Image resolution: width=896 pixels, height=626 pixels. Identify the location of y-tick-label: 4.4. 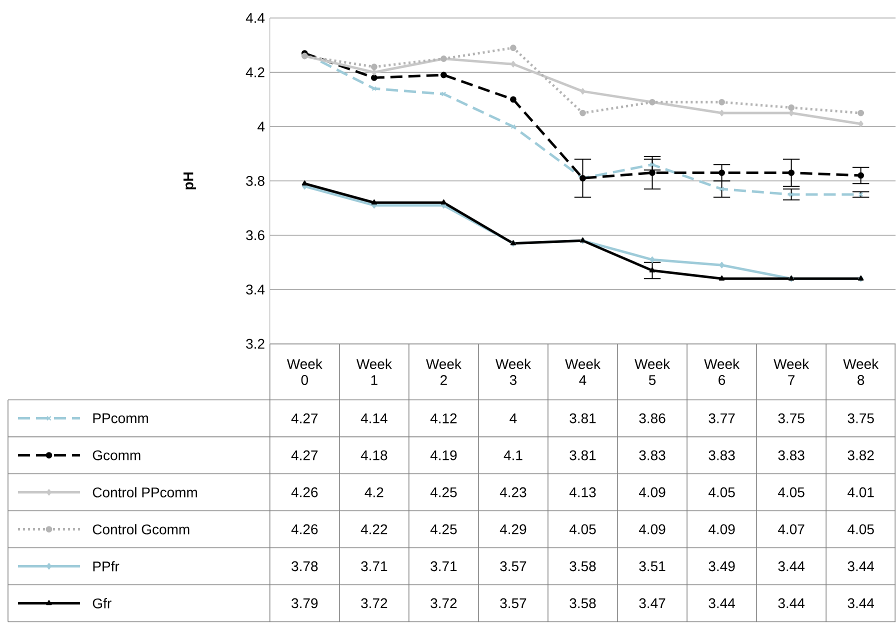
(255, 18).